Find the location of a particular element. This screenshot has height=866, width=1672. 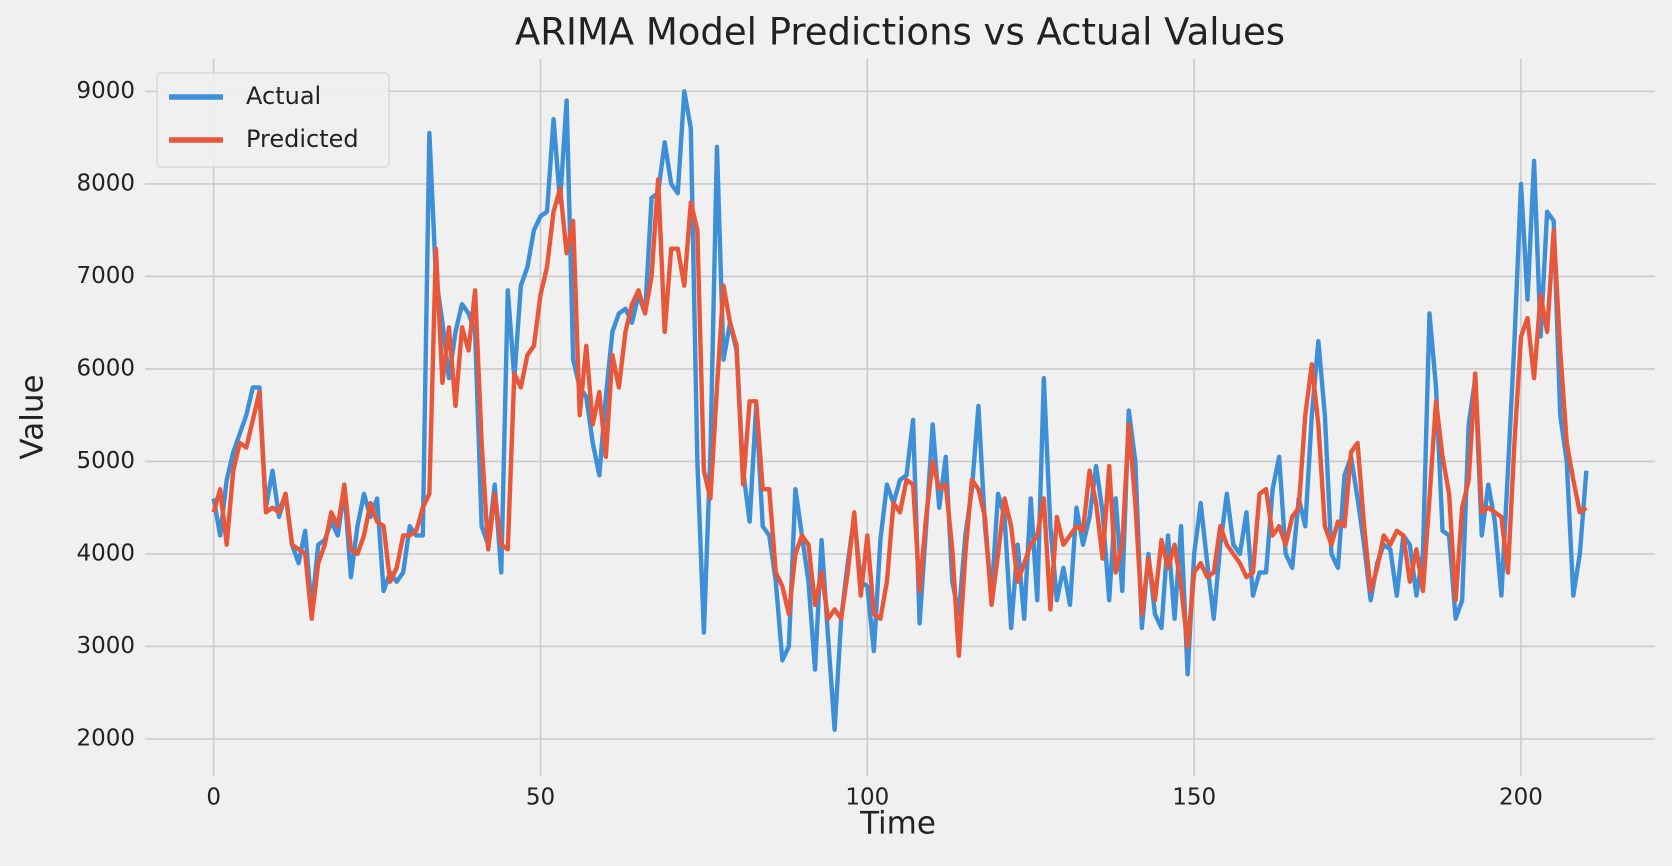

legend: Actual Predicted is located at coordinates (273, 120).